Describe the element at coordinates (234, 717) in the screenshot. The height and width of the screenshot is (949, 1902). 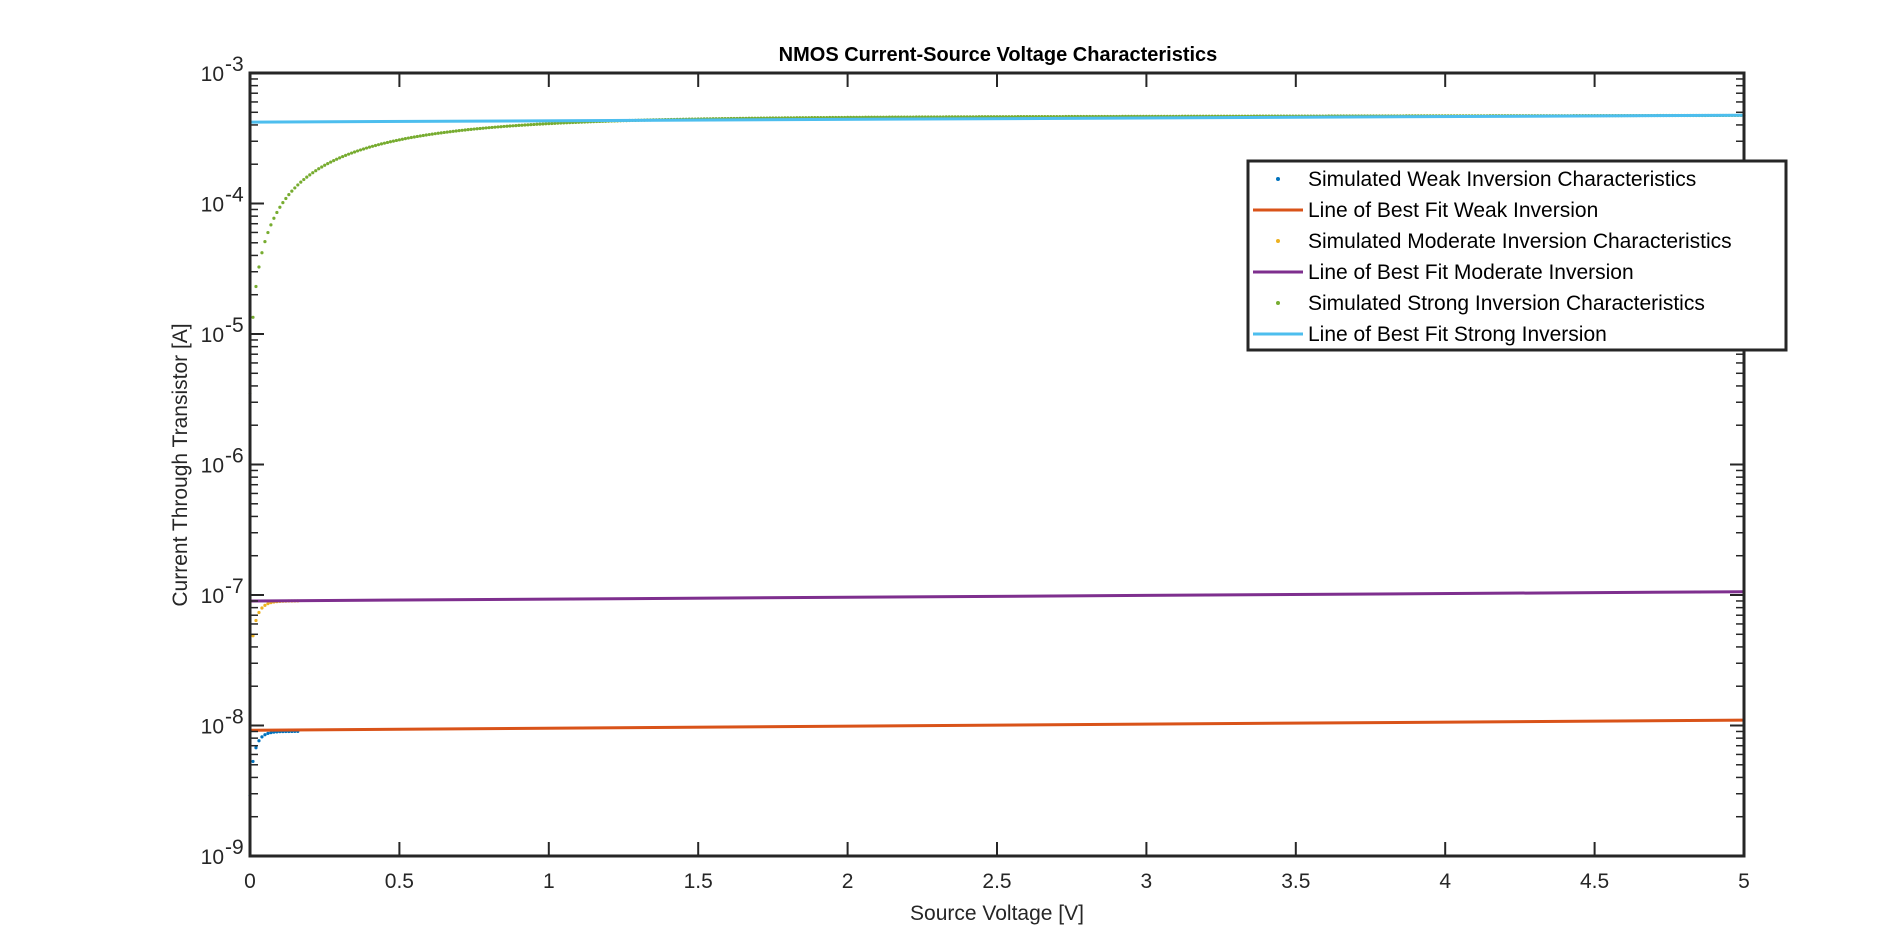
I see `y-tick-exponent: -8` at that location.